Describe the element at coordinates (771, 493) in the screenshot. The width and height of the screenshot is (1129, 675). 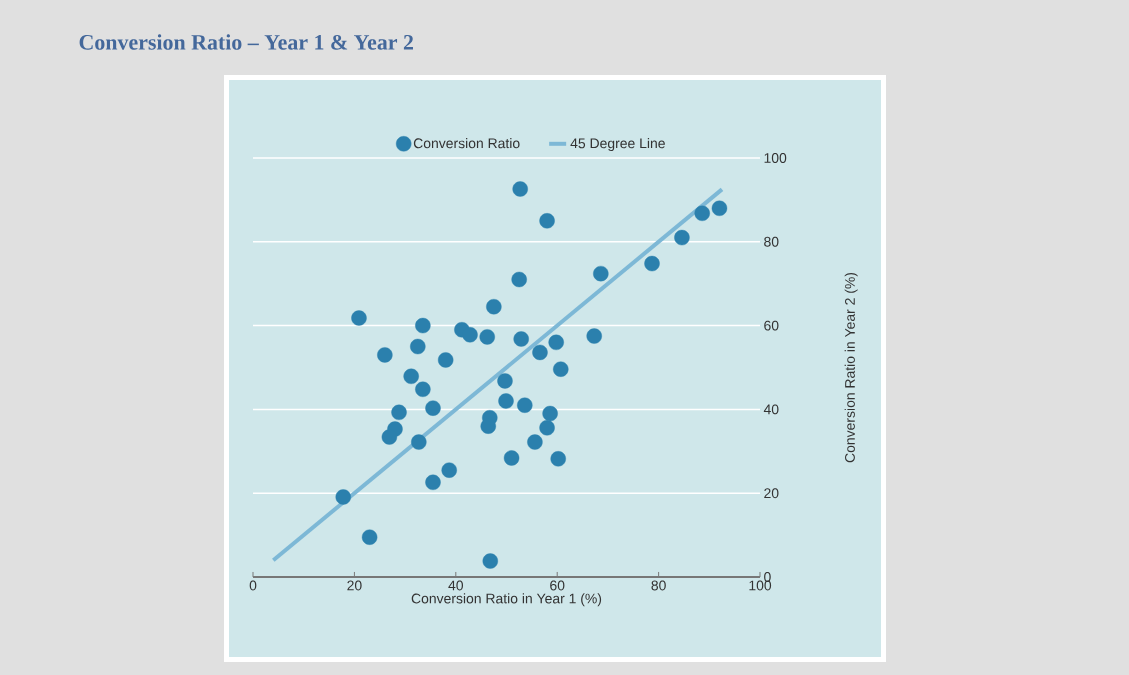
I see `y-tick-label: 20` at that location.